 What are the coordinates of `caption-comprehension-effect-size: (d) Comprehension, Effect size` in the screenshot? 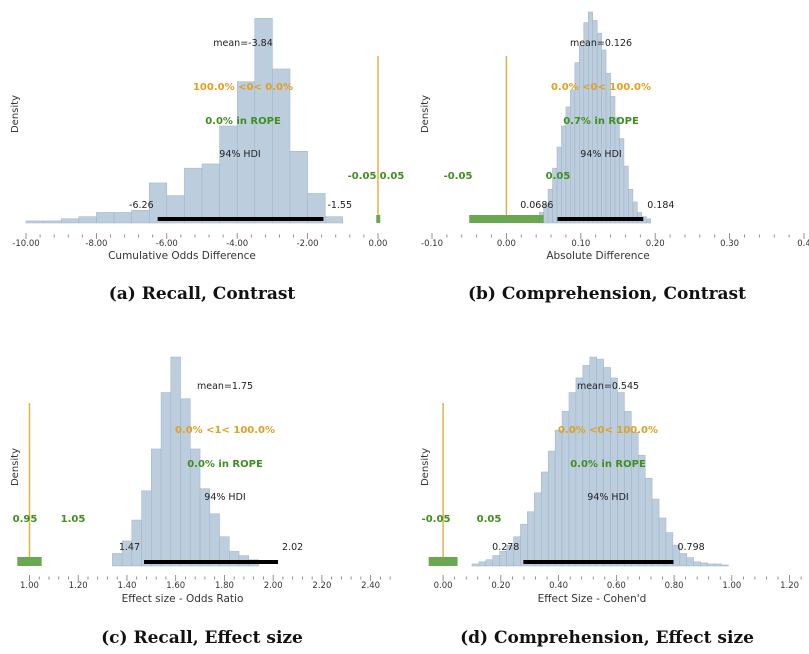 It's located at (607, 638).